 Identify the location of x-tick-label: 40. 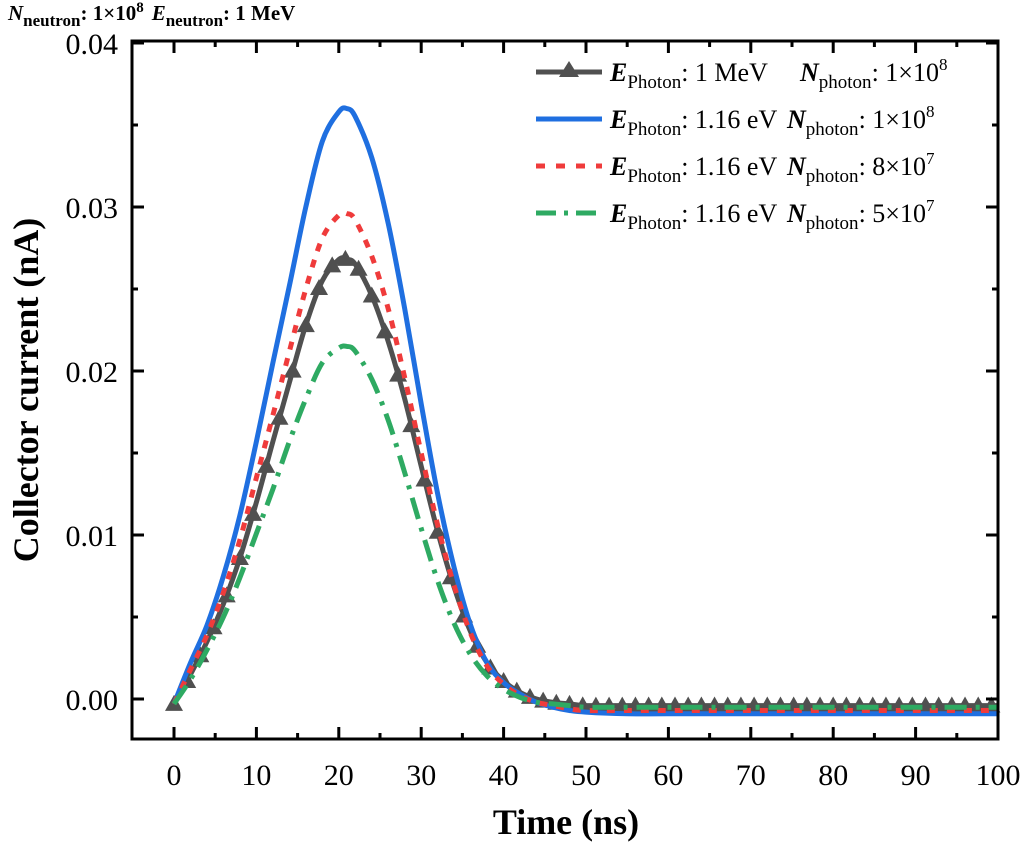
(504, 775).